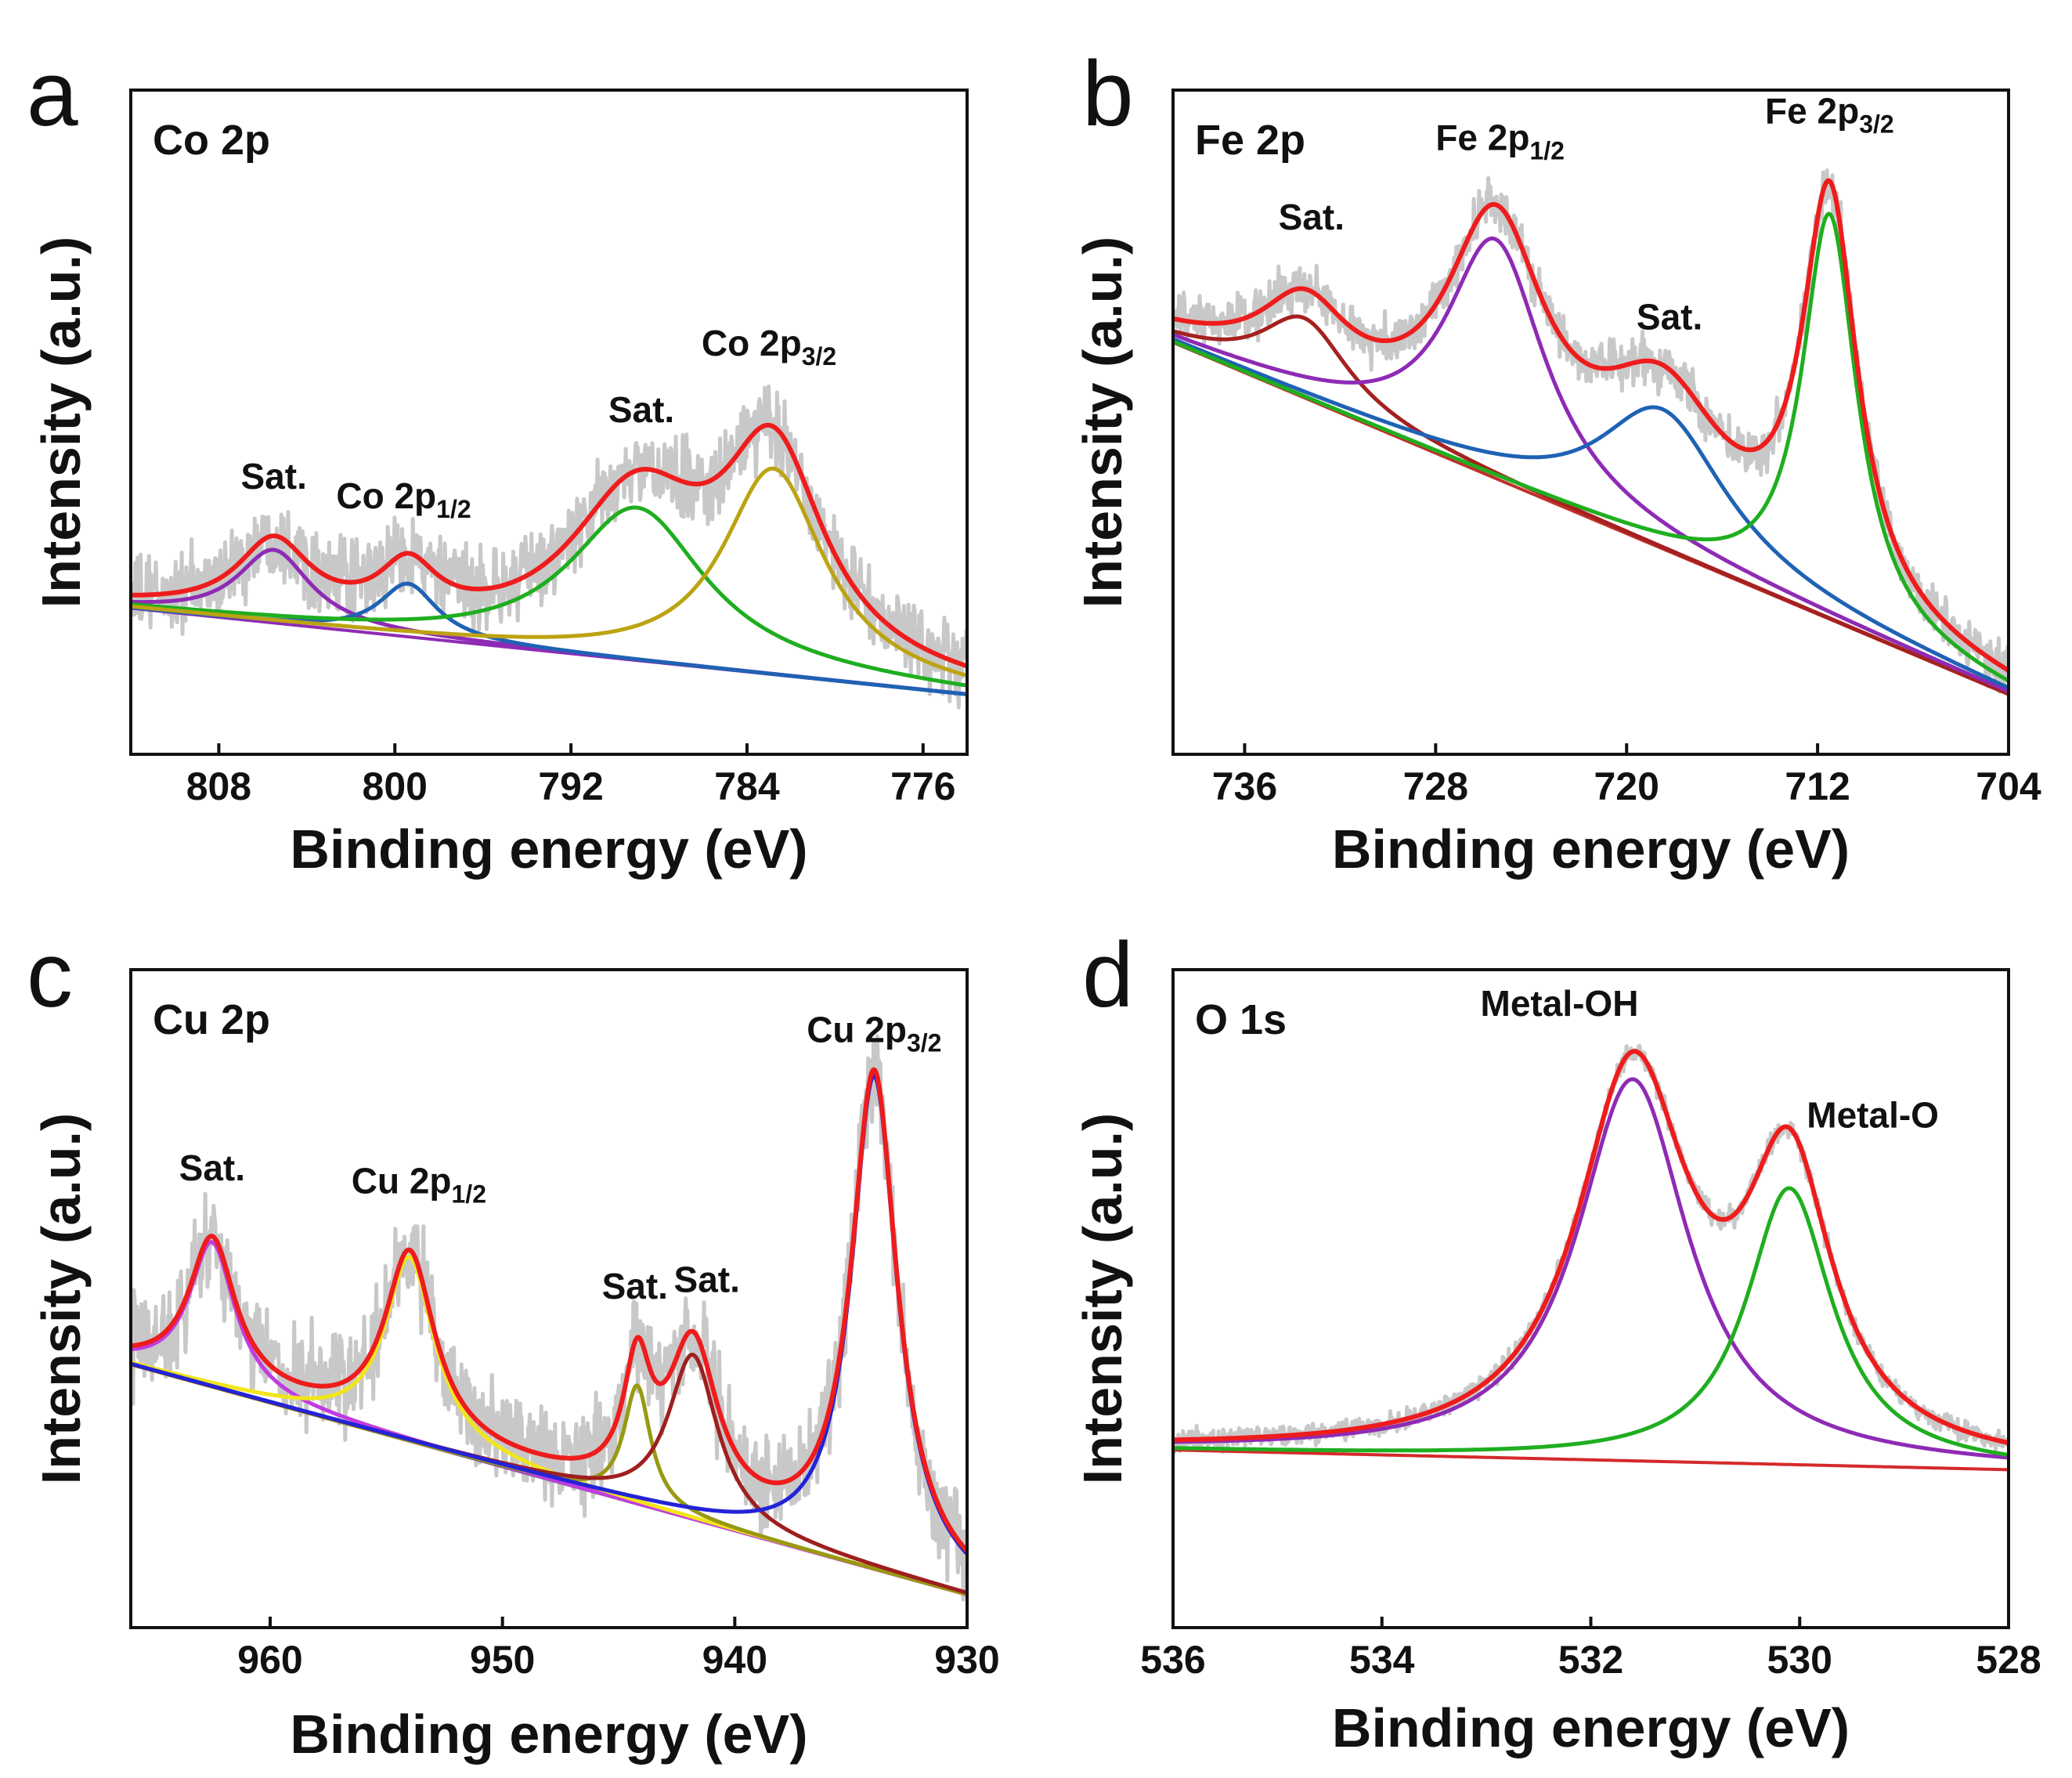  I want to click on x-tick-label: 736, so click(1244, 786).